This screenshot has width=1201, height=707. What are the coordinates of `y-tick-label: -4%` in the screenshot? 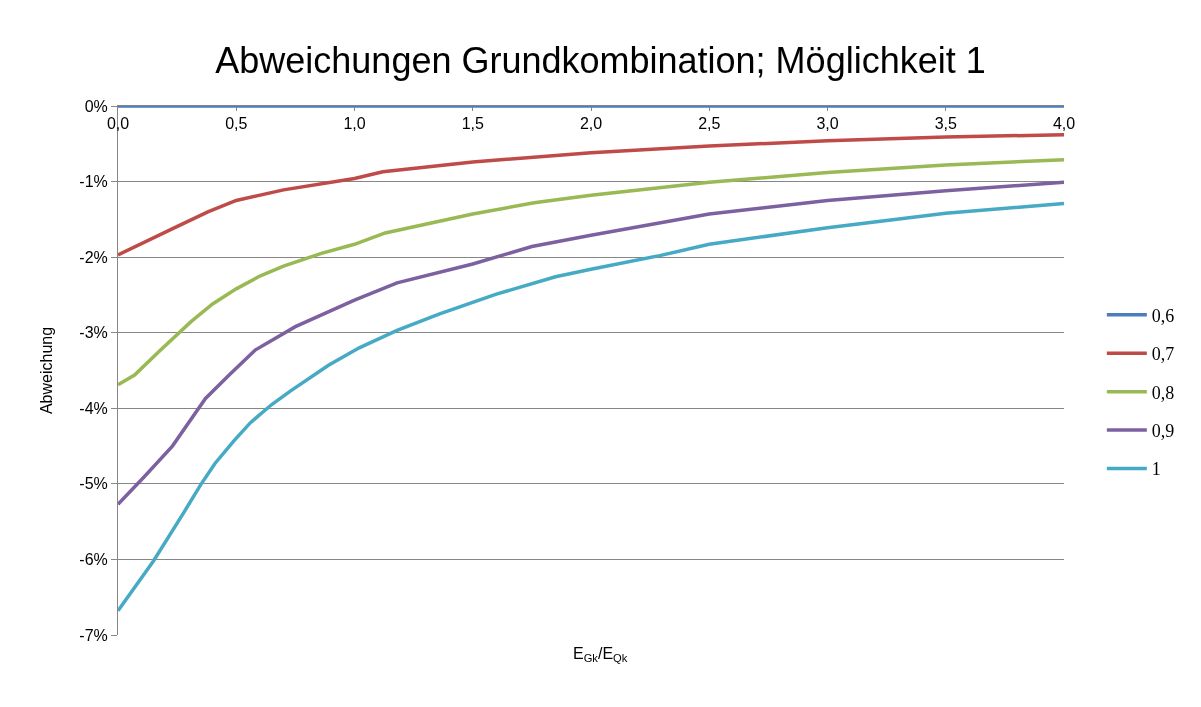 It's located at (93, 408).